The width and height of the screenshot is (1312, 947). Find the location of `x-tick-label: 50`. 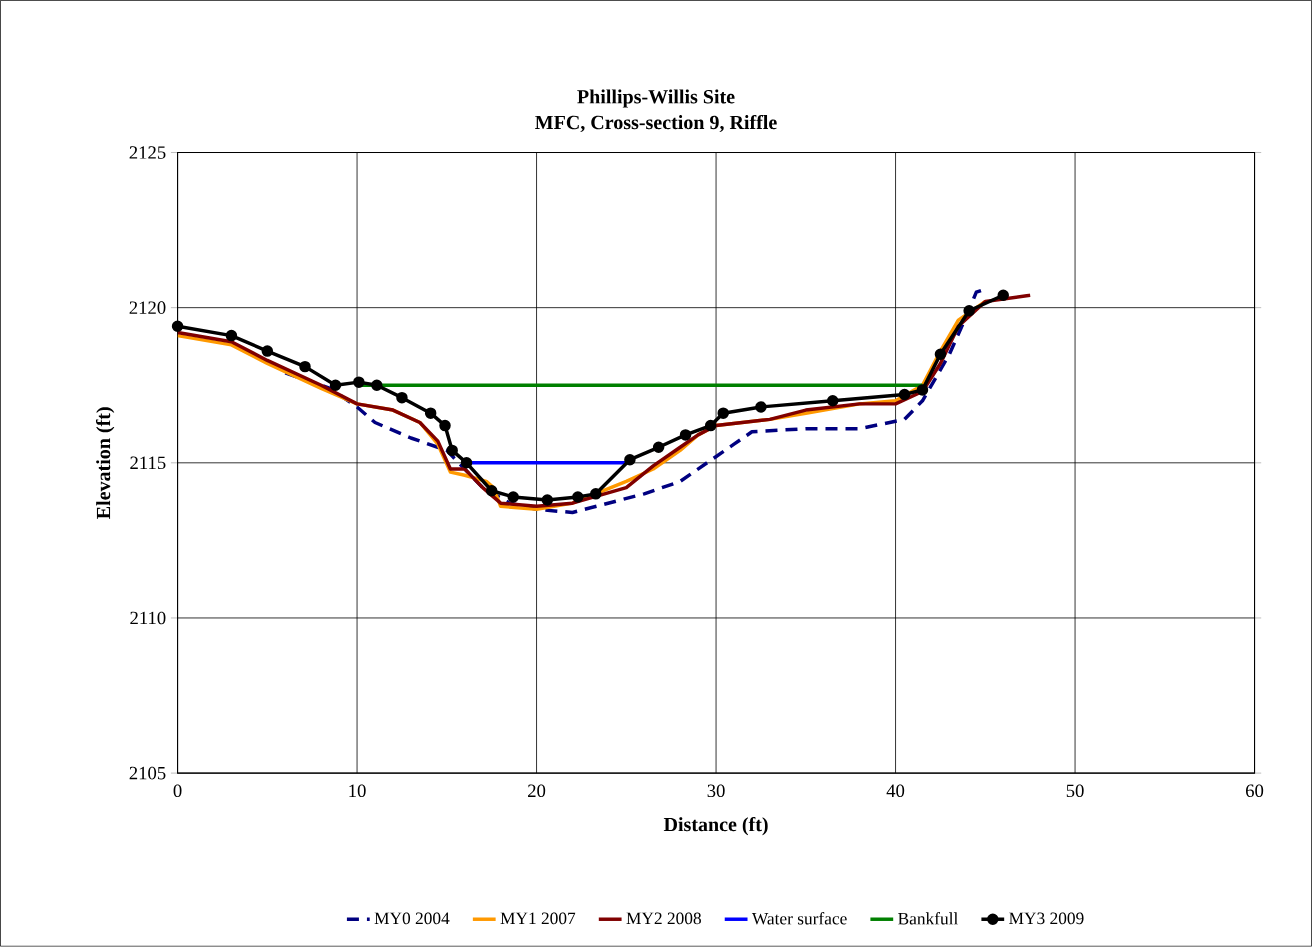

x-tick-label: 50 is located at coordinates (1075, 791).